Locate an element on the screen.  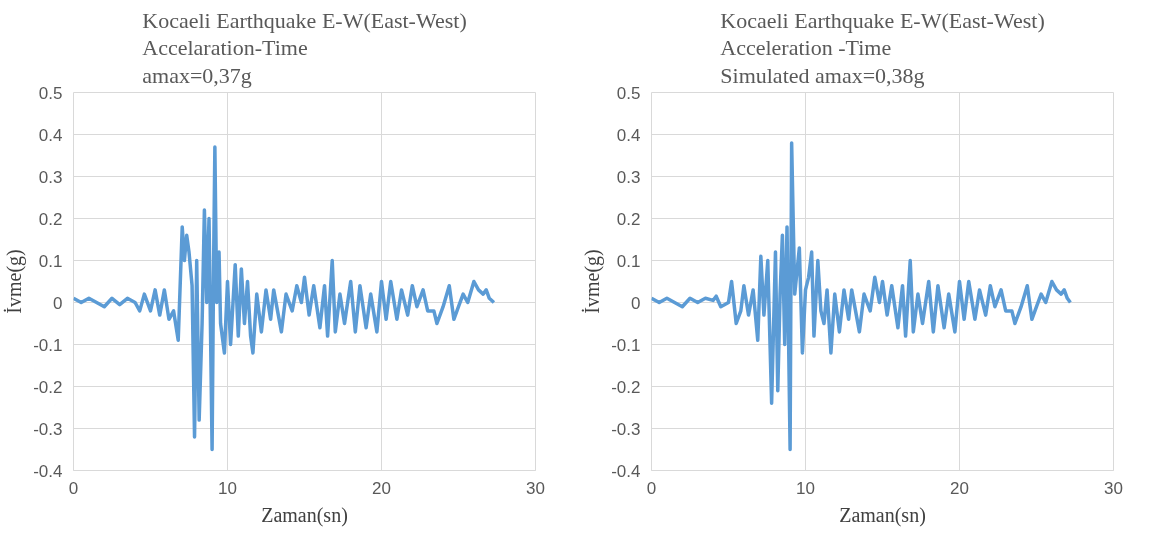
chart-title: Kocaeli Earthquake E-W(East-West) Acceleration -Time Simulated amax=0,38g is located at coordinates (882, 47).